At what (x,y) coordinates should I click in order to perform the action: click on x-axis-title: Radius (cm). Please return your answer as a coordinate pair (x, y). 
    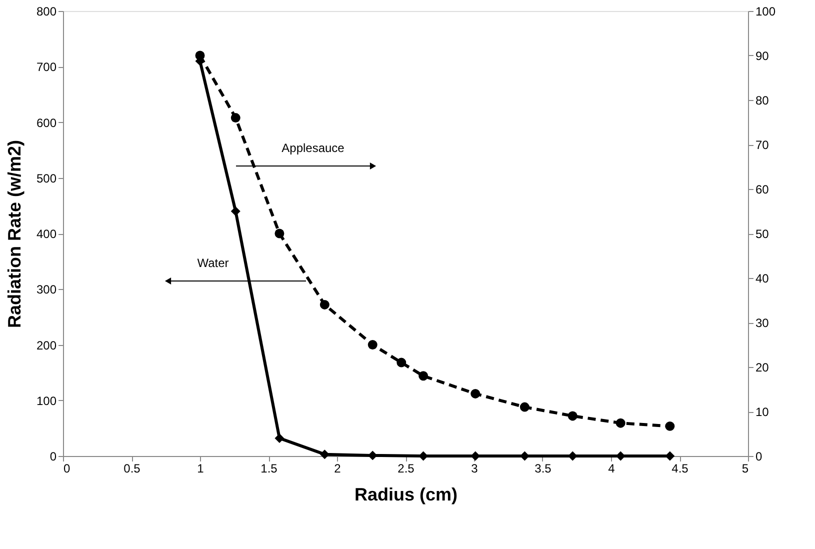
    Looking at the image, I should click on (406, 494).